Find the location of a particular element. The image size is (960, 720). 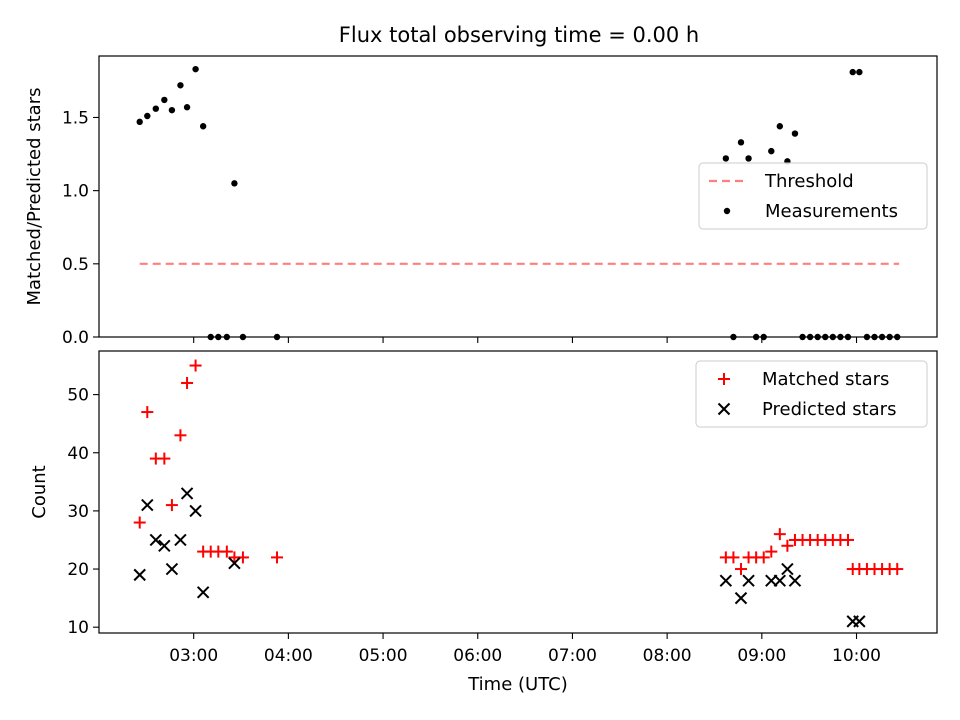

predicted-stars-legend-swatch is located at coordinates (724, 409).